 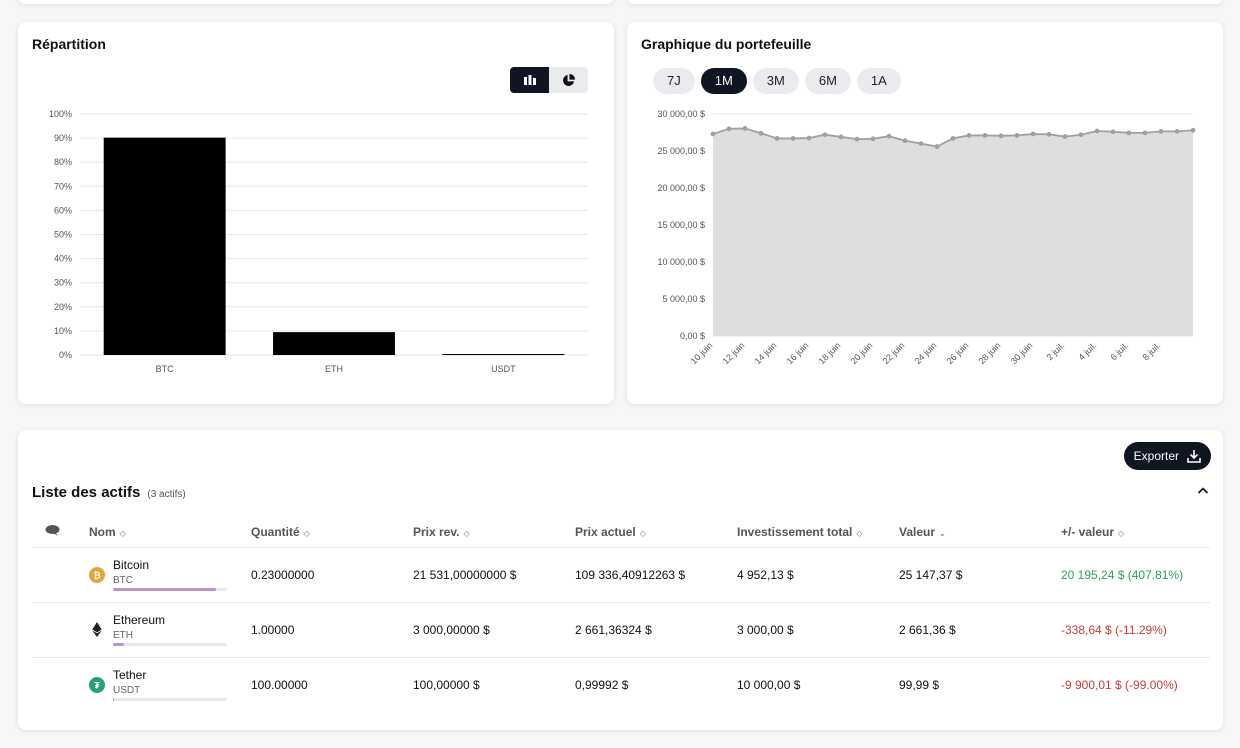 I want to click on x-tick-label: ETH, so click(x=334, y=369).